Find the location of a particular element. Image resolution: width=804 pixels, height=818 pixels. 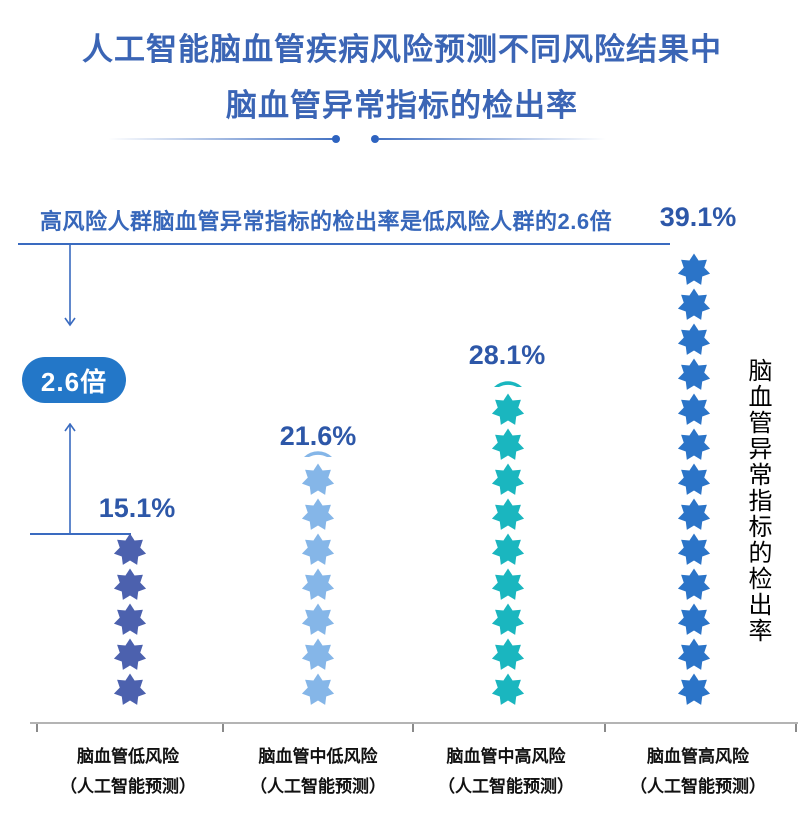

title-divider-dot-left is located at coordinates (336, 139).